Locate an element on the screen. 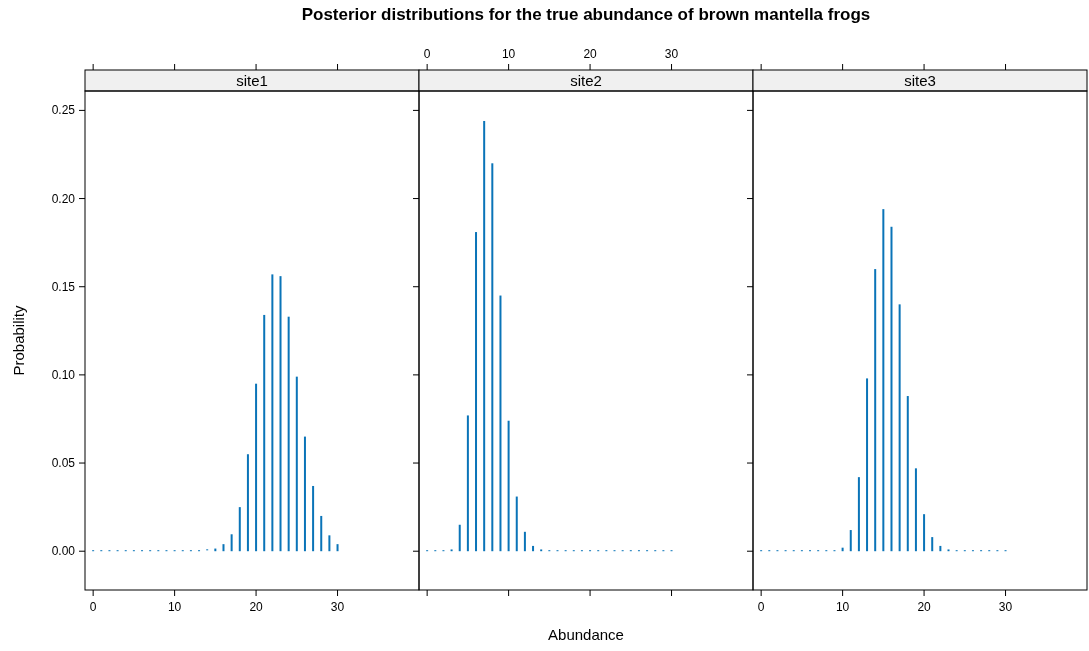 This screenshot has width=1089, height=651. chart-title: site3 is located at coordinates (920, 80).